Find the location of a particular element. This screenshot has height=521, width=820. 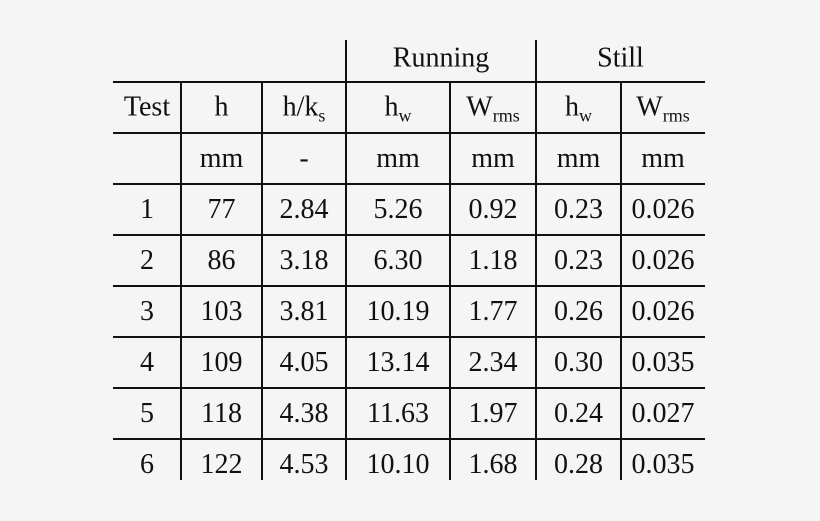

cell: 4.53 is located at coordinates (304, 464).